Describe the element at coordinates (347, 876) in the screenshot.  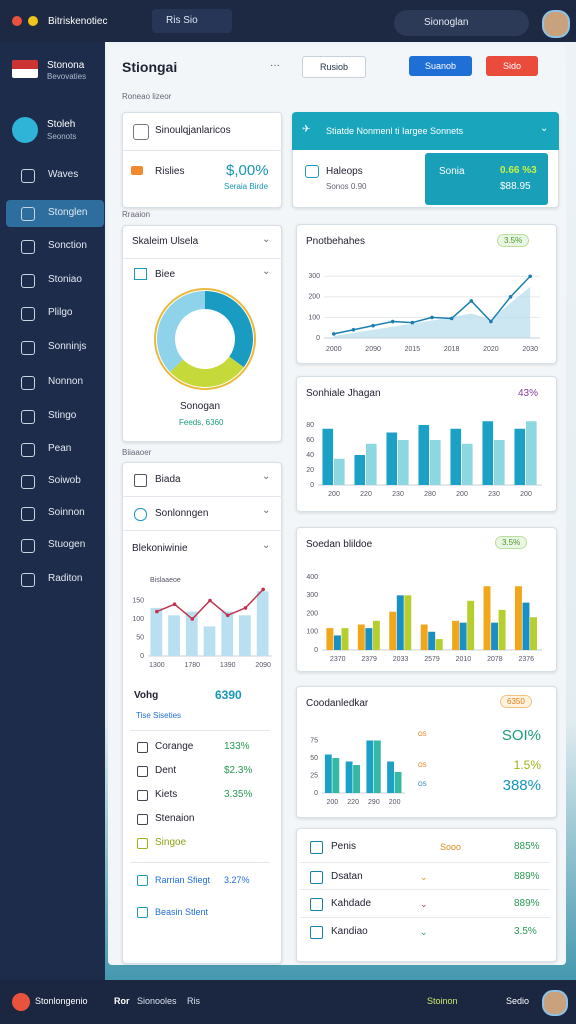
I see `row-name: Dsatan` at that location.